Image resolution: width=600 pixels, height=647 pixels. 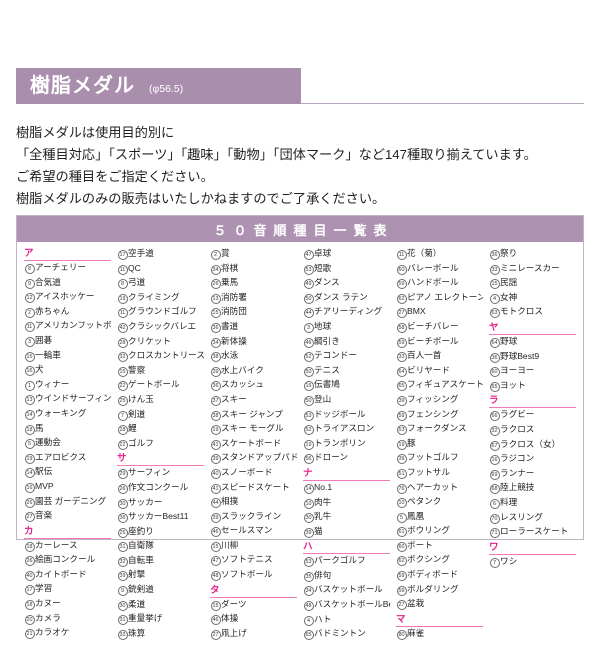 What do you see at coordinates (253, 386) in the screenshot?
I see `list-item: 36 スカッシュ` at bounding box center [253, 386].